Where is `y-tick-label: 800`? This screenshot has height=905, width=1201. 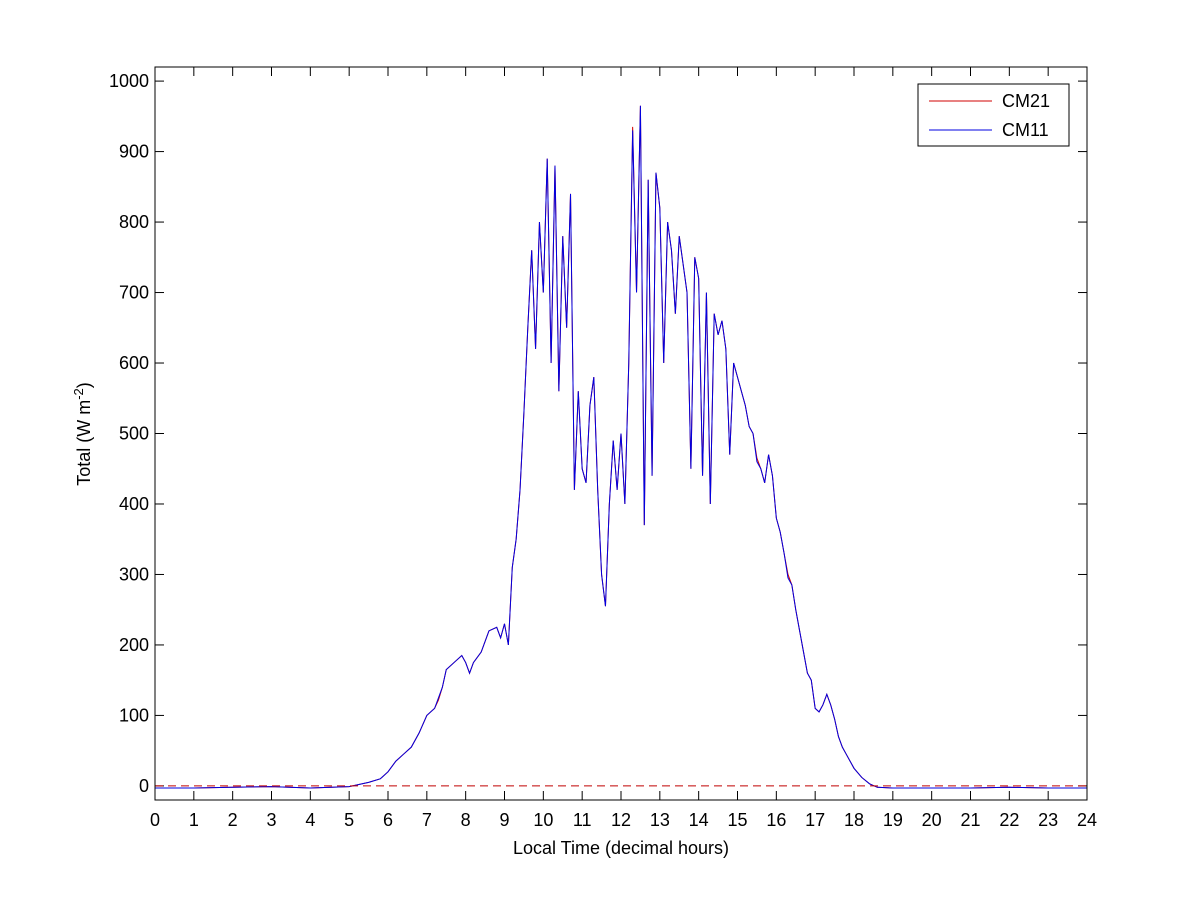 y-tick-label: 800 is located at coordinates (134, 222).